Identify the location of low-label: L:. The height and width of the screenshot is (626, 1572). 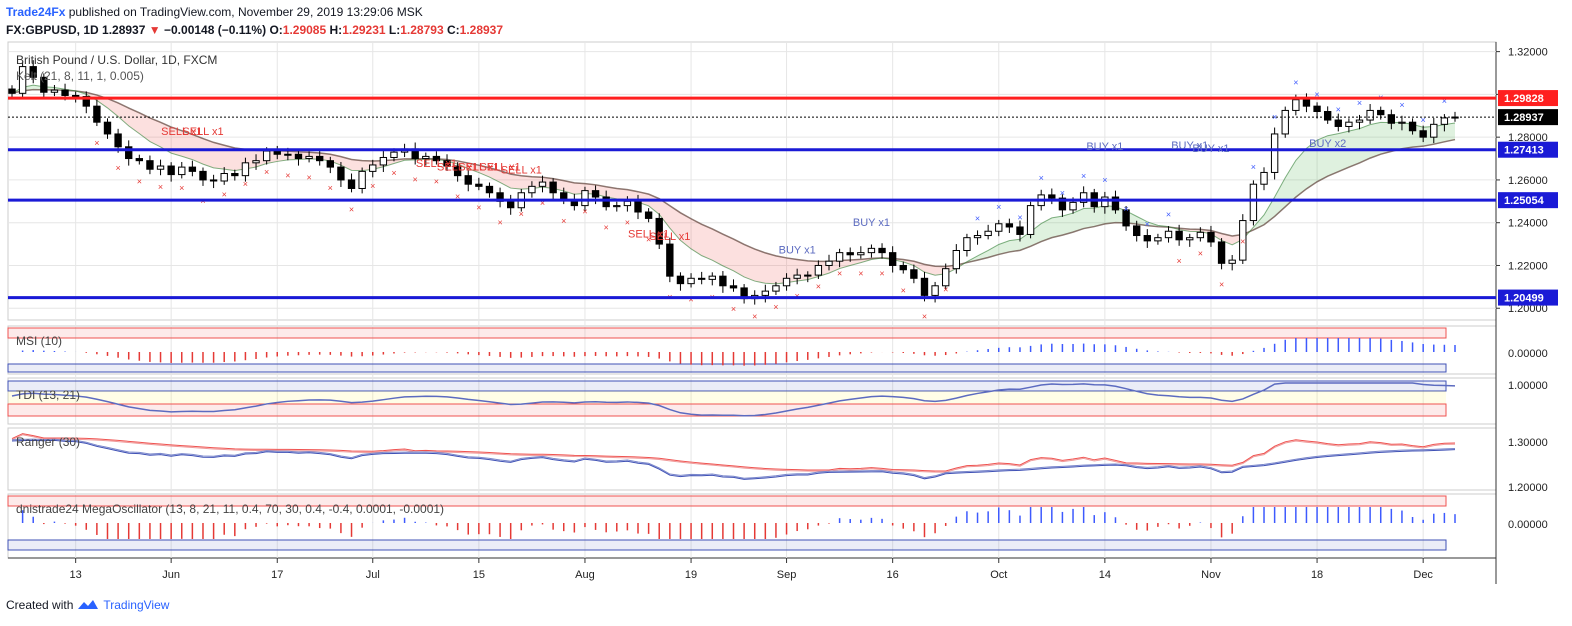
(394, 30).